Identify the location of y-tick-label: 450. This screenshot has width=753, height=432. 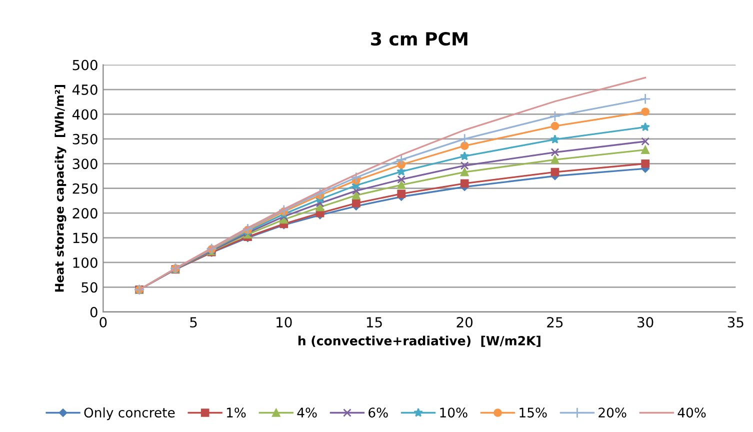
(85, 89).